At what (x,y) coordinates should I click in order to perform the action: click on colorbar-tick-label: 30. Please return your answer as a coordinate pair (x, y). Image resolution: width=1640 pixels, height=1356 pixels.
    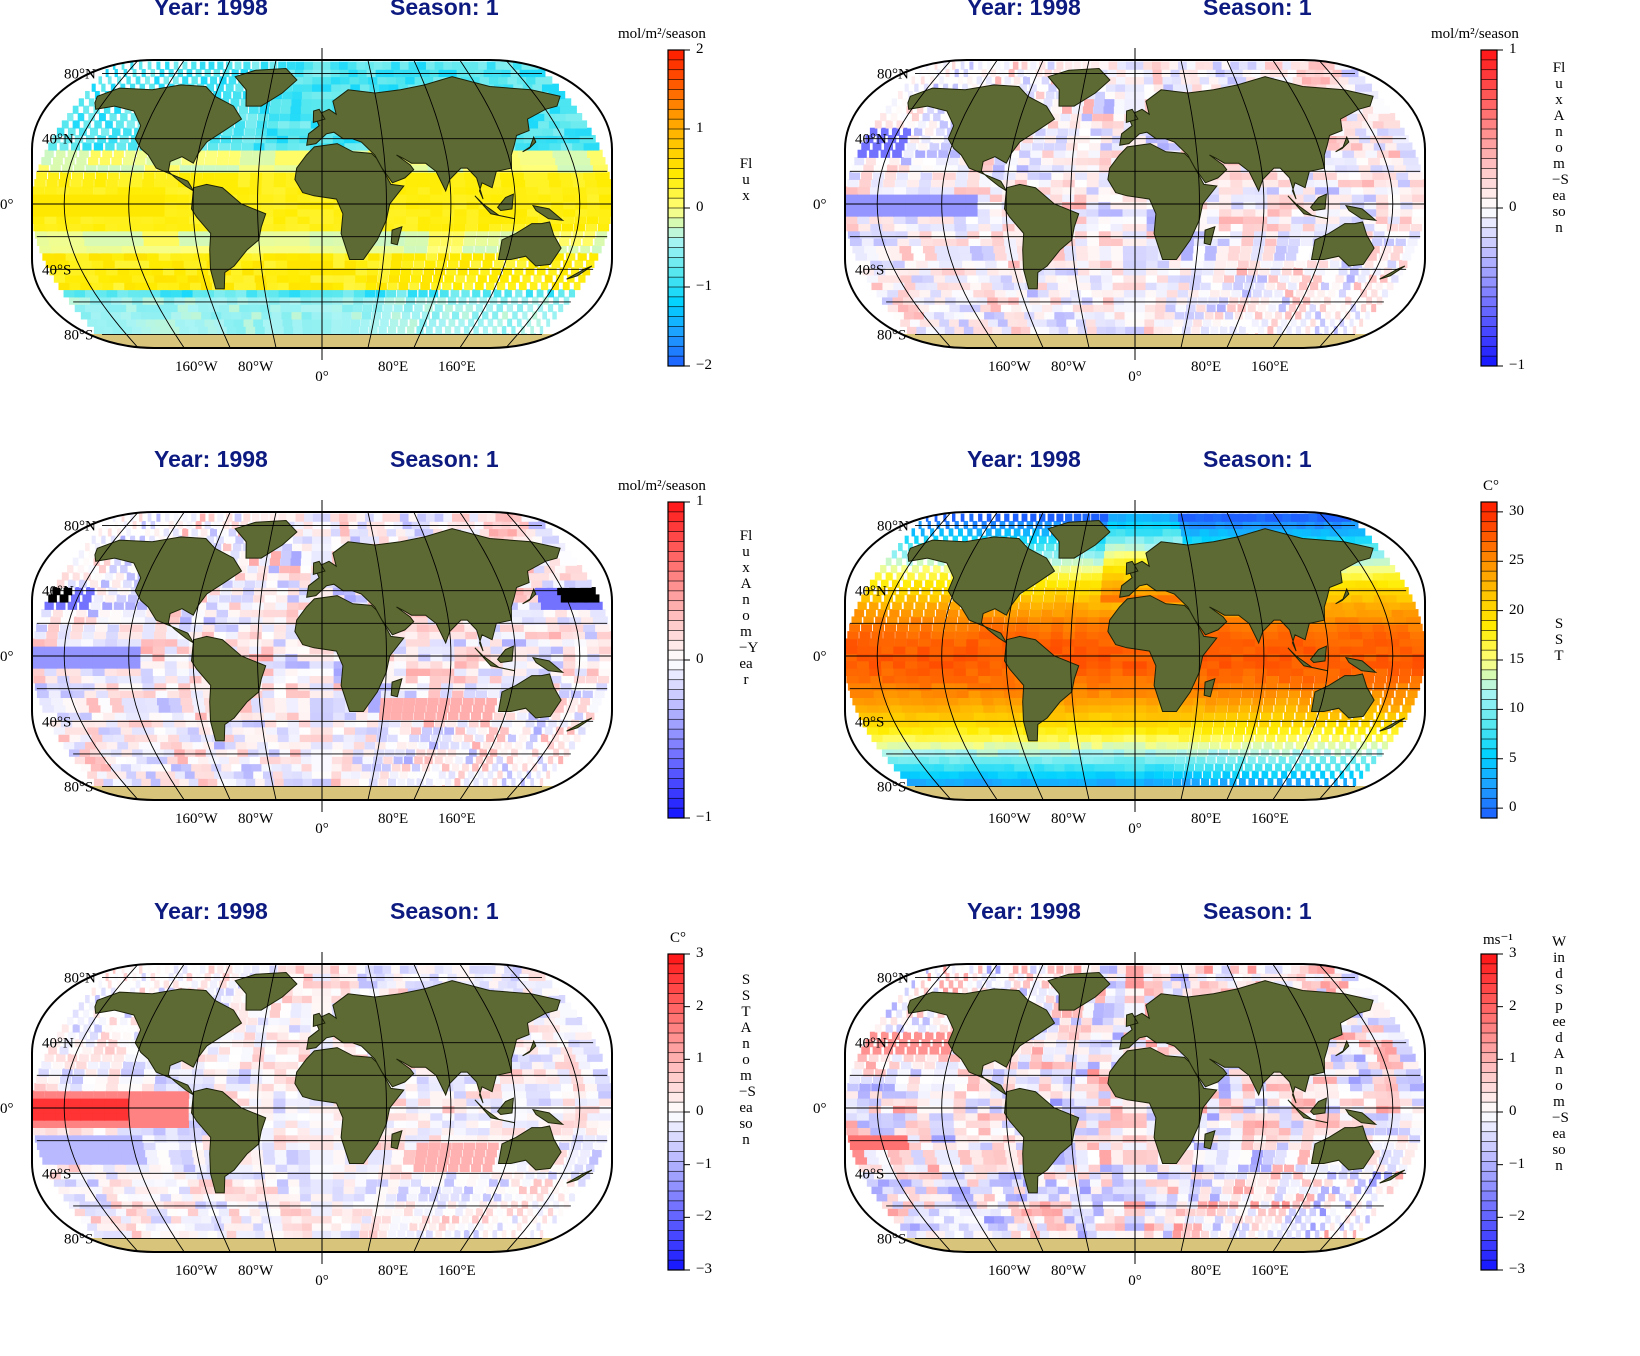
    Looking at the image, I should click on (1516, 510).